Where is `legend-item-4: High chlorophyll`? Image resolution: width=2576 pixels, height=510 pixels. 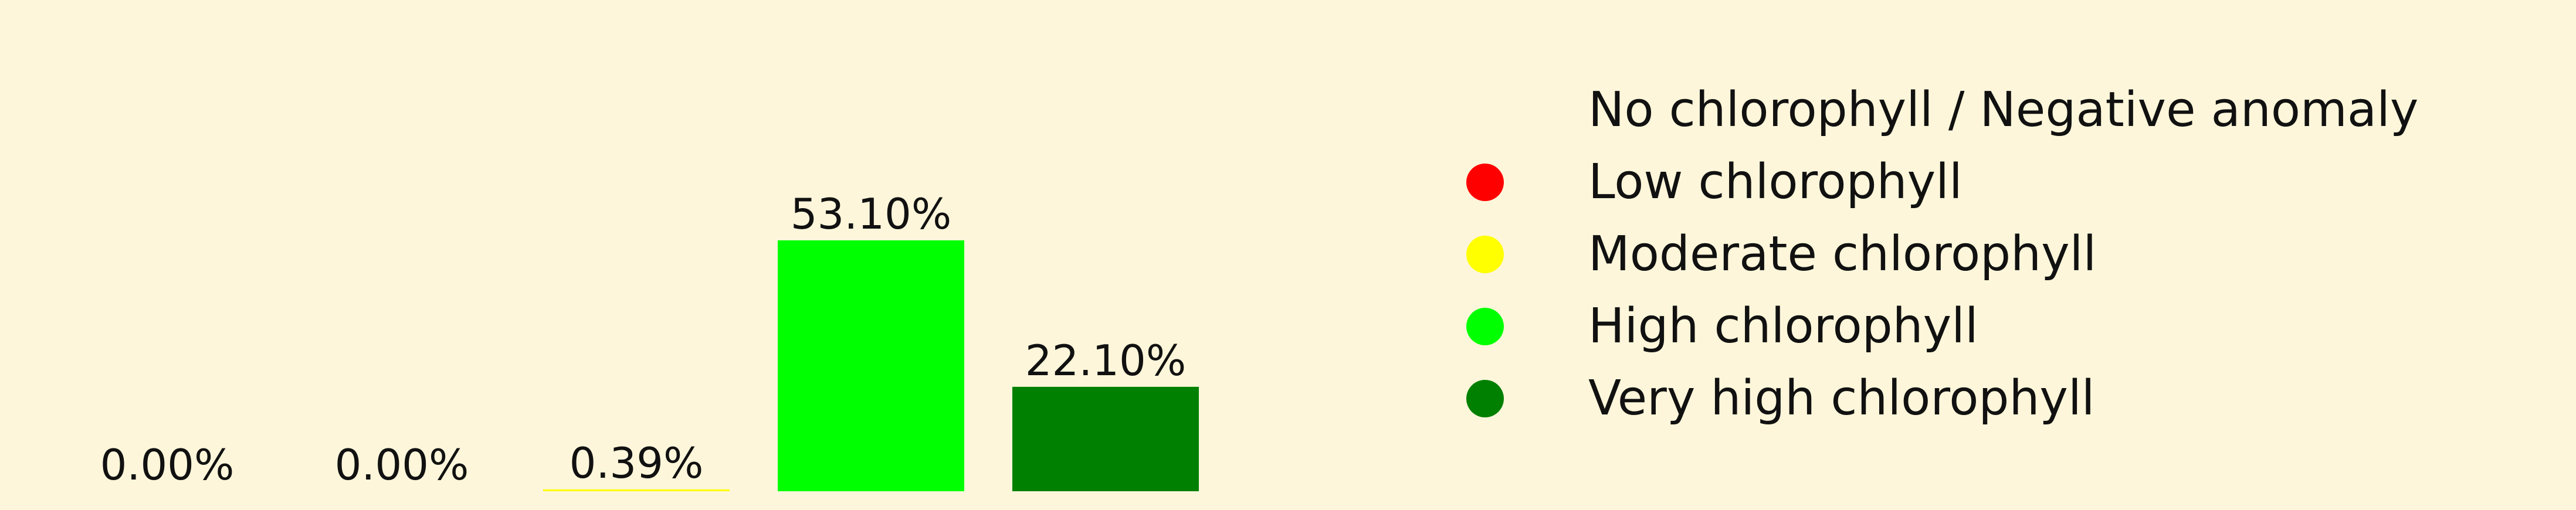 legend-item-4: High chlorophyll is located at coordinates (1942, 326).